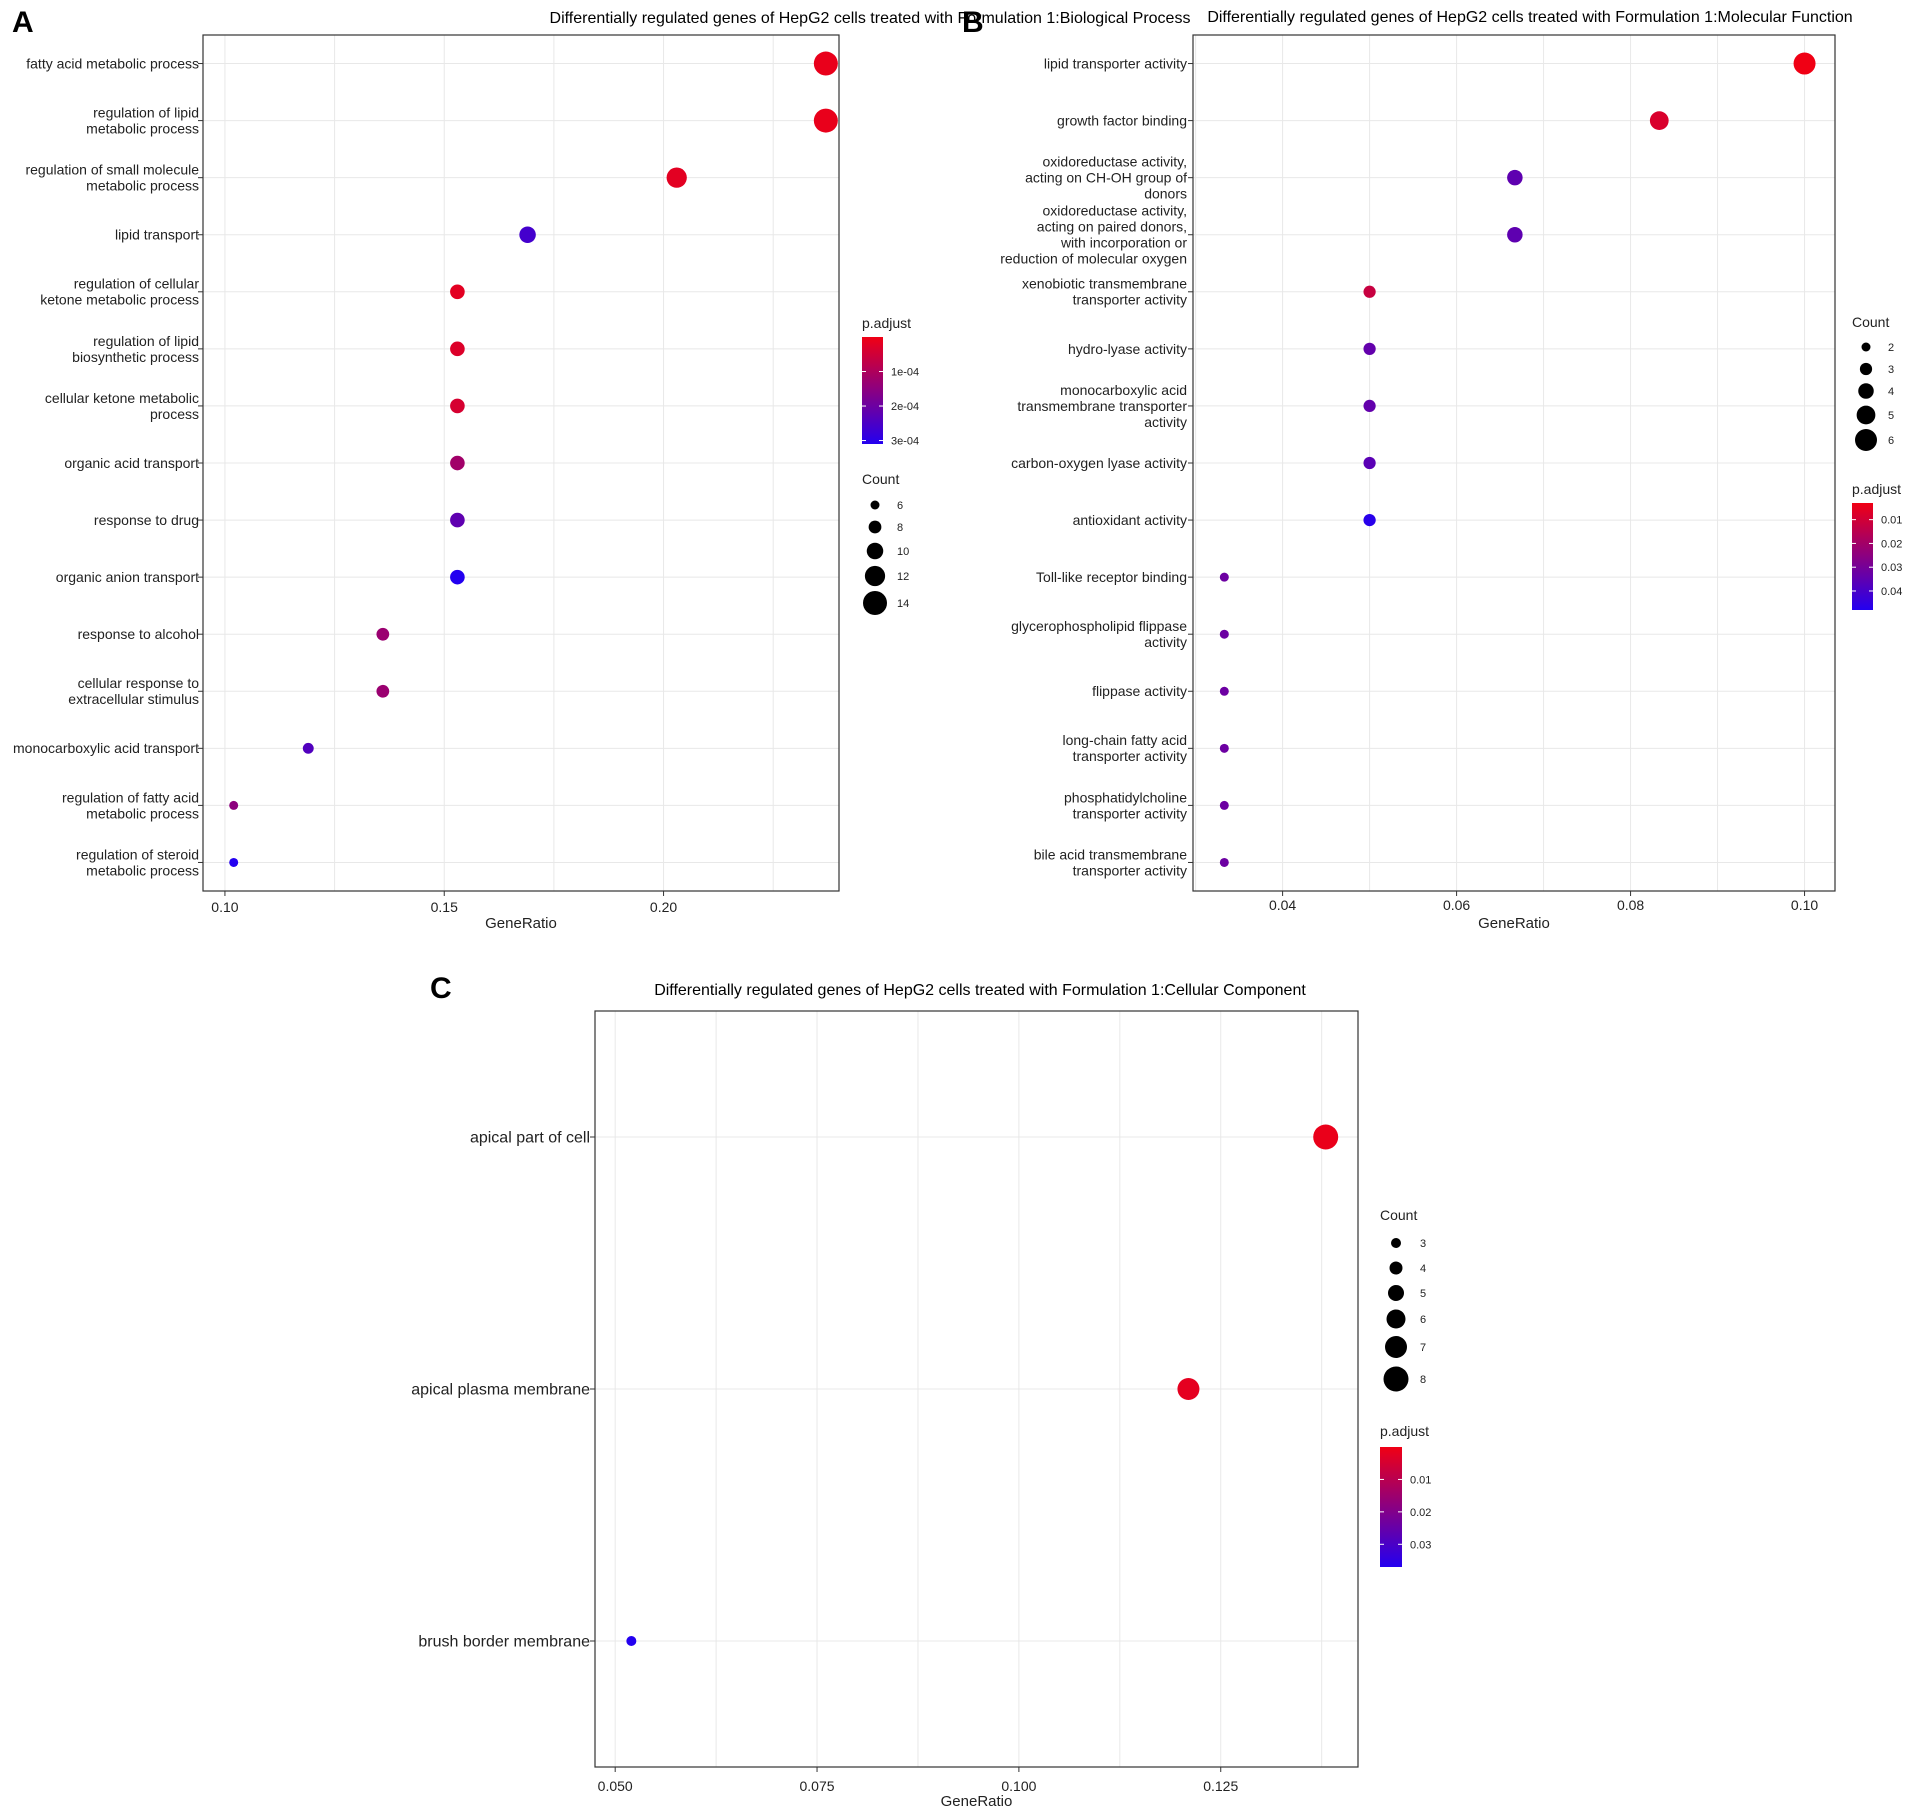  What do you see at coordinates (1115, 162) in the screenshot?
I see `category-label: oxidoreductase activity,` at bounding box center [1115, 162].